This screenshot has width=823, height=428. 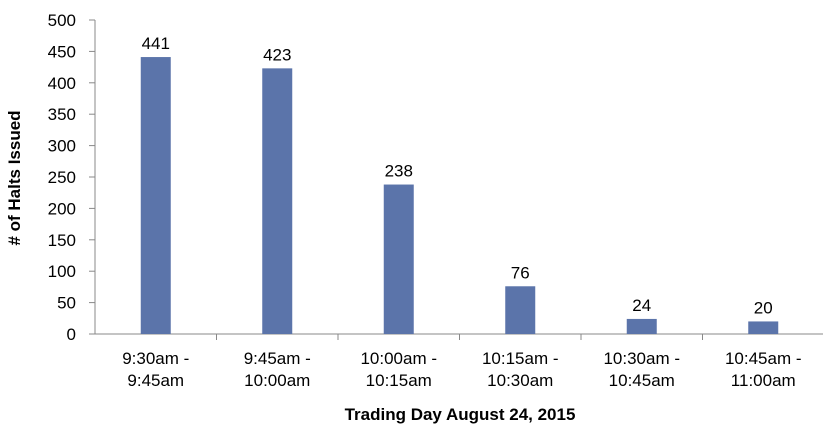 What do you see at coordinates (62, 271) in the screenshot?
I see `y-tick-label: 100` at bounding box center [62, 271].